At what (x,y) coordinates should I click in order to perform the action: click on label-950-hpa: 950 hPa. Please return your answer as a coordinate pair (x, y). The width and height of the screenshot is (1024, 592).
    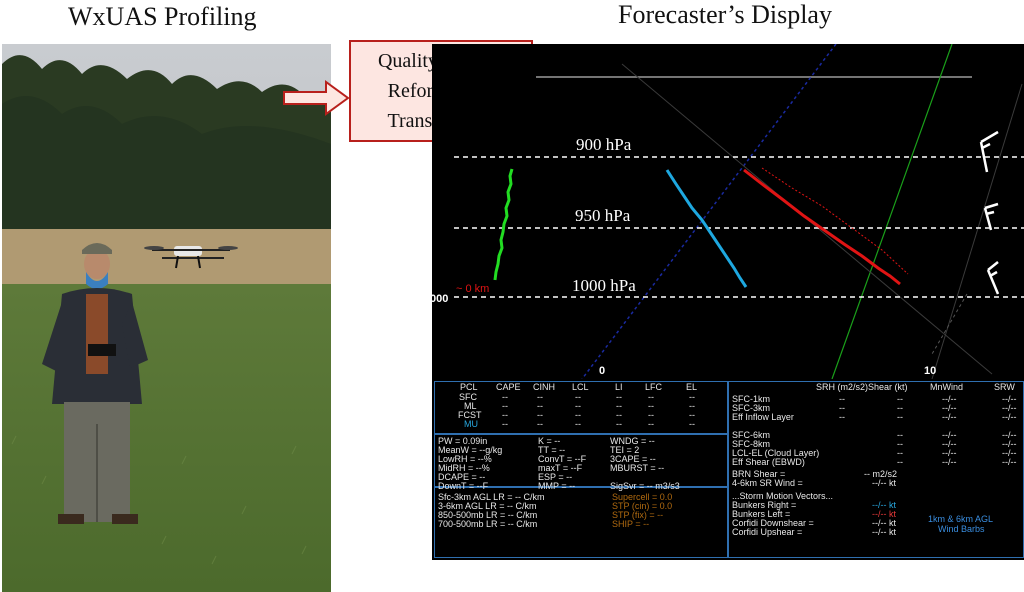
    Looking at the image, I should click on (603, 215).